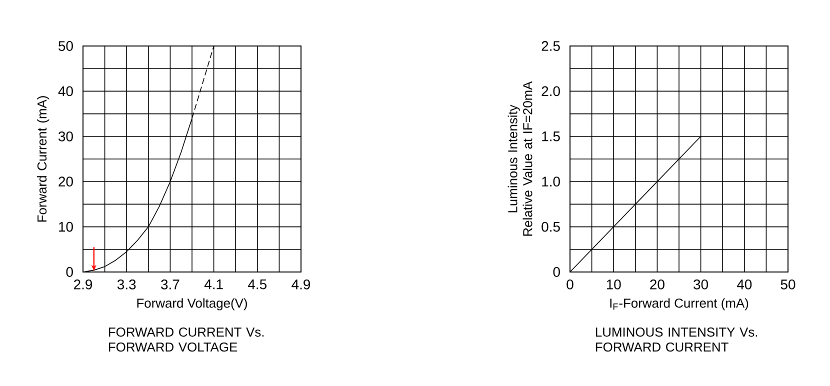  I want to click on x-tick-label: 3.3, so click(126, 285).